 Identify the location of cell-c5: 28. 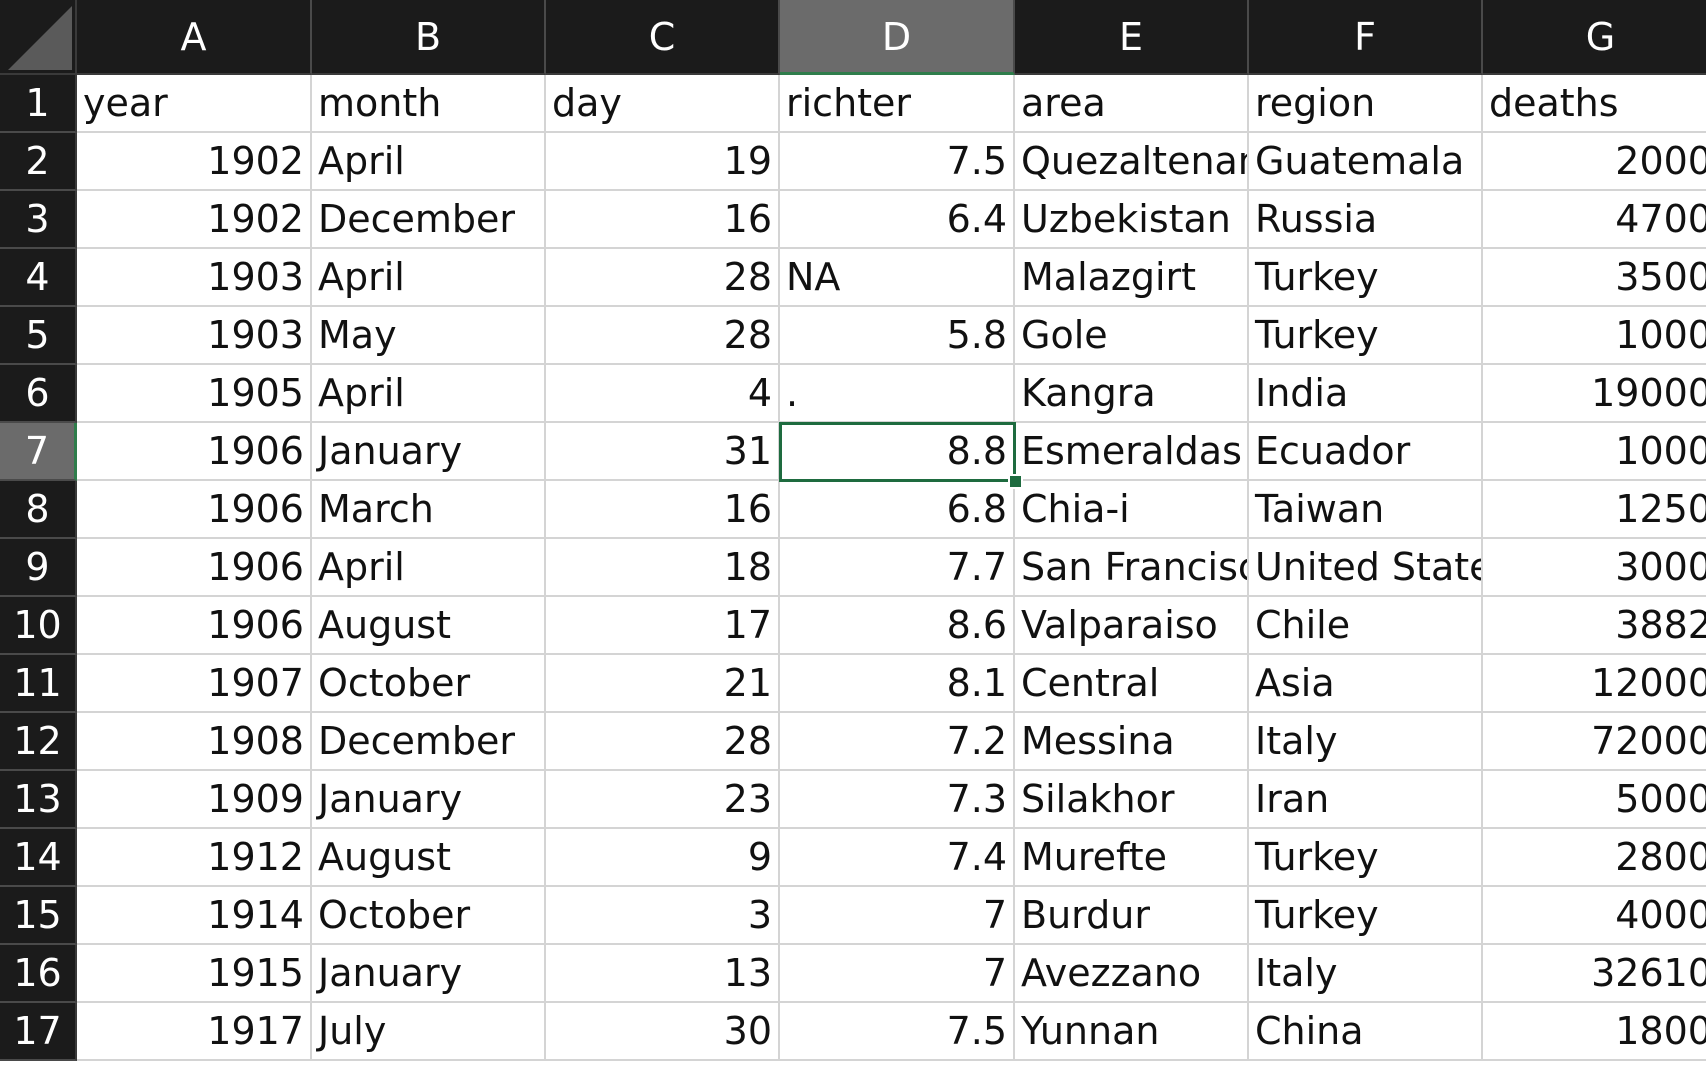
(663, 336).